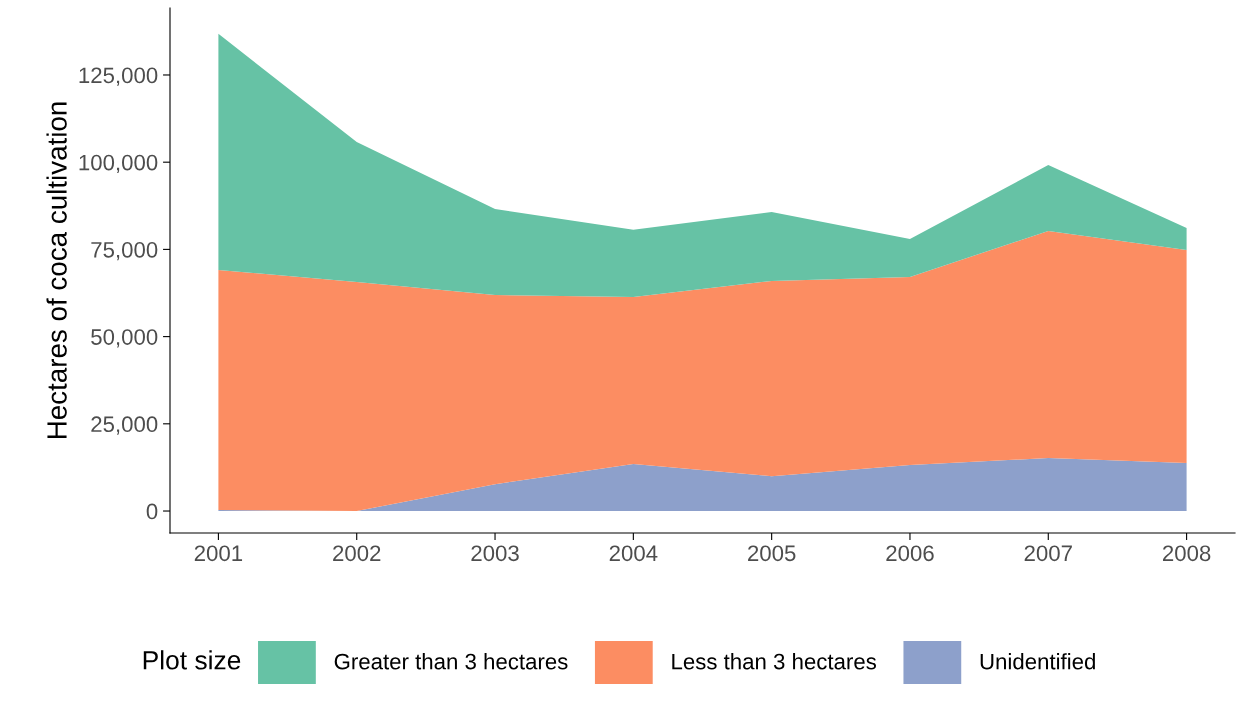 Image resolution: width=1238 pixels, height=704 pixels. I want to click on x-tick-label: 2004, so click(633, 553).